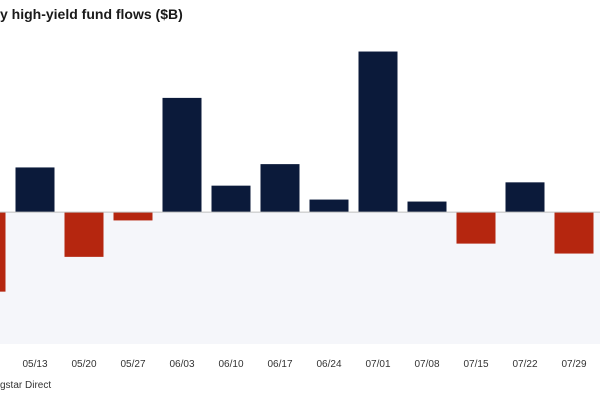  Describe the element at coordinates (181, 364) in the screenshot. I see `x-tick-label: 06/03` at that location.